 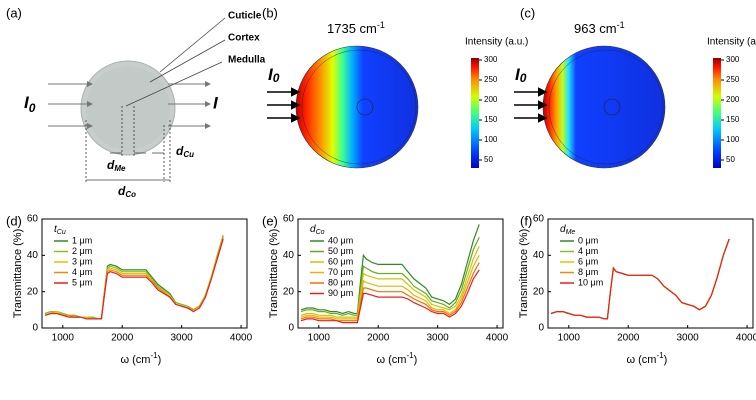 What do you see at coordinates (128, 108) in the screenshot?
I see `hair-cortex` at bounding box center [128, 108].